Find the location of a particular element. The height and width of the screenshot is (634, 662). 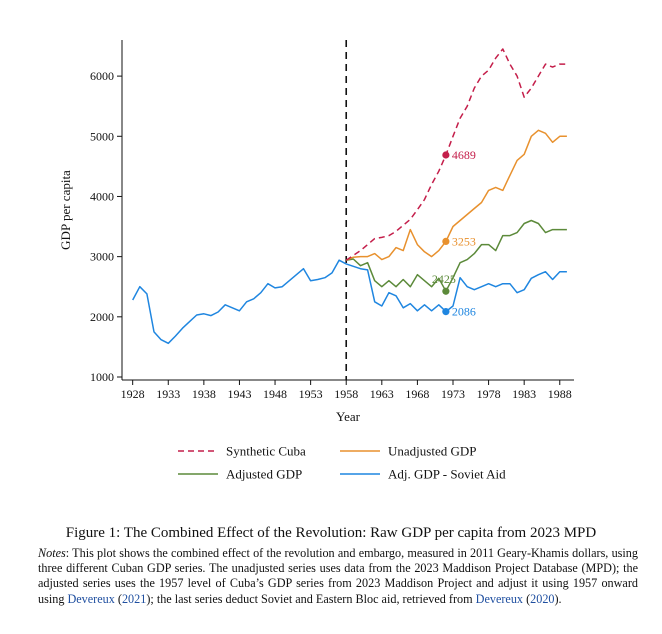

x-tick-label: 1928 is located at coordinates (133, 394).